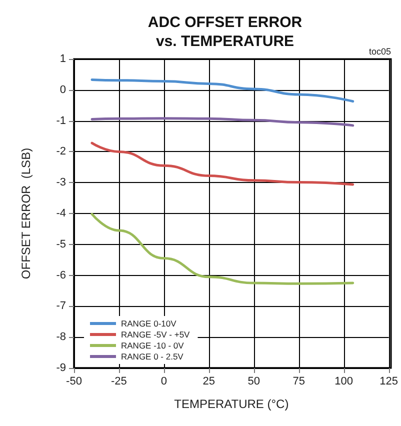  Describe the element at coordinates (61, 182) in the screenshot. I see `y-tick-label: -3` at that location.